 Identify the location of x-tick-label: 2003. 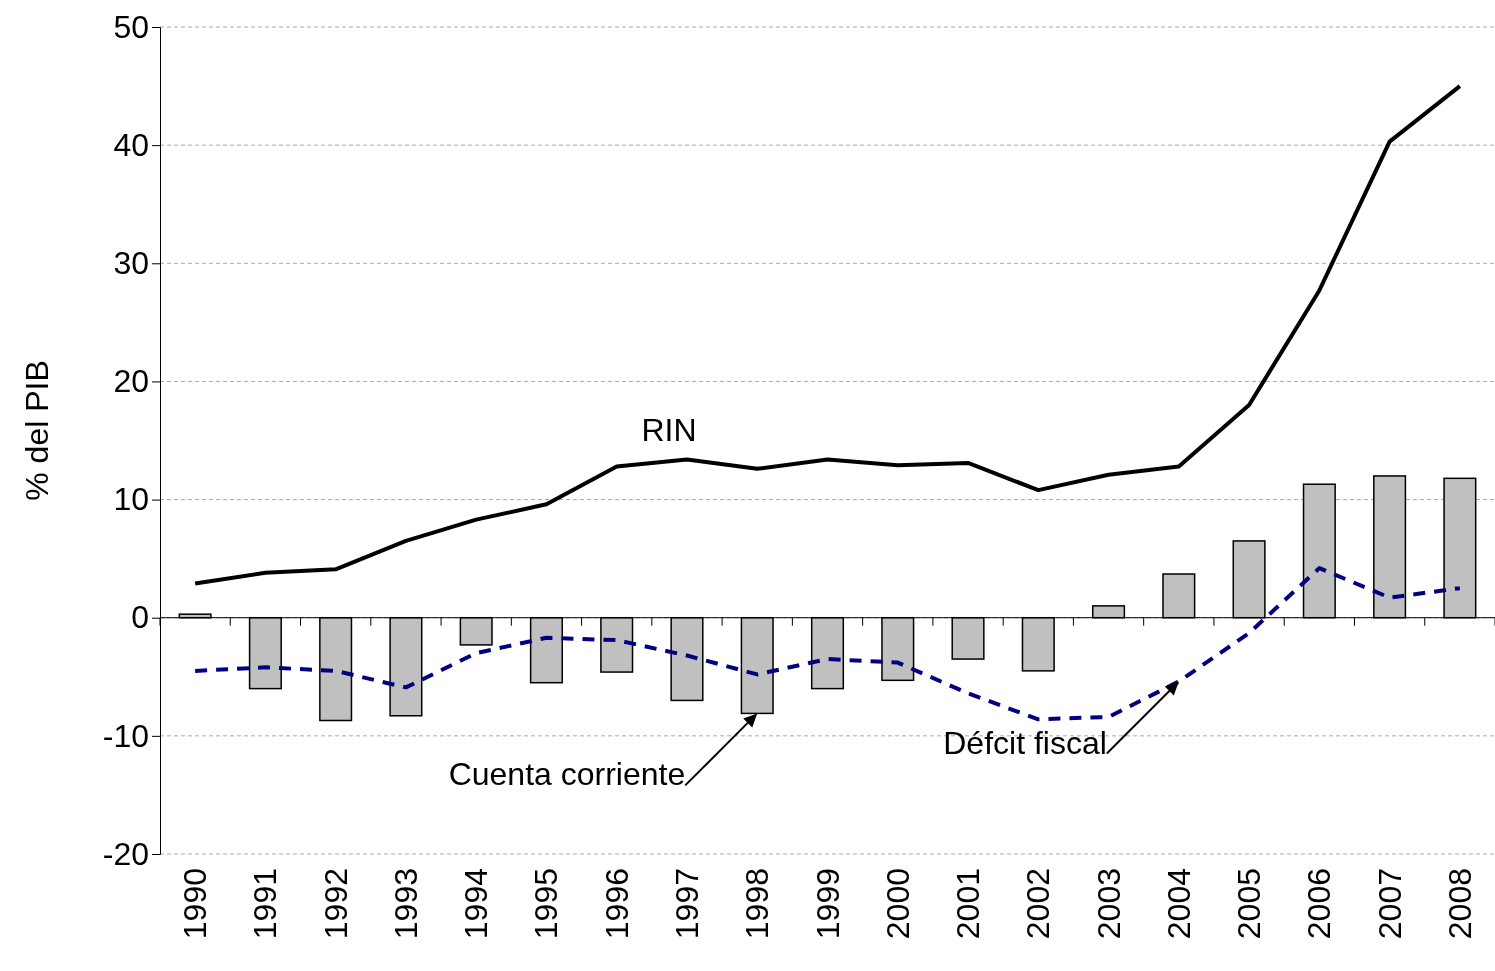
(1108, 904).